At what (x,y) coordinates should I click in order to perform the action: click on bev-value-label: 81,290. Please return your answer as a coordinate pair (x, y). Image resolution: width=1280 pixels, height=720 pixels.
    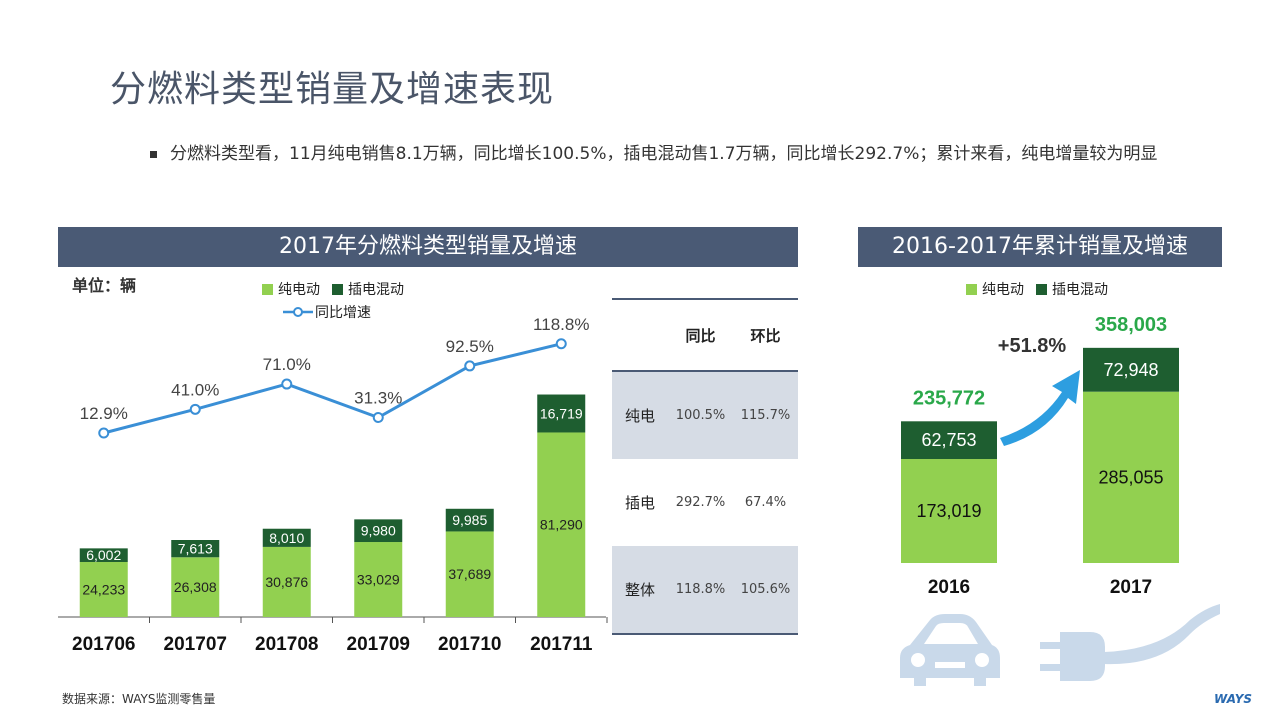
    Looking at the image, I should click on (561, 525).